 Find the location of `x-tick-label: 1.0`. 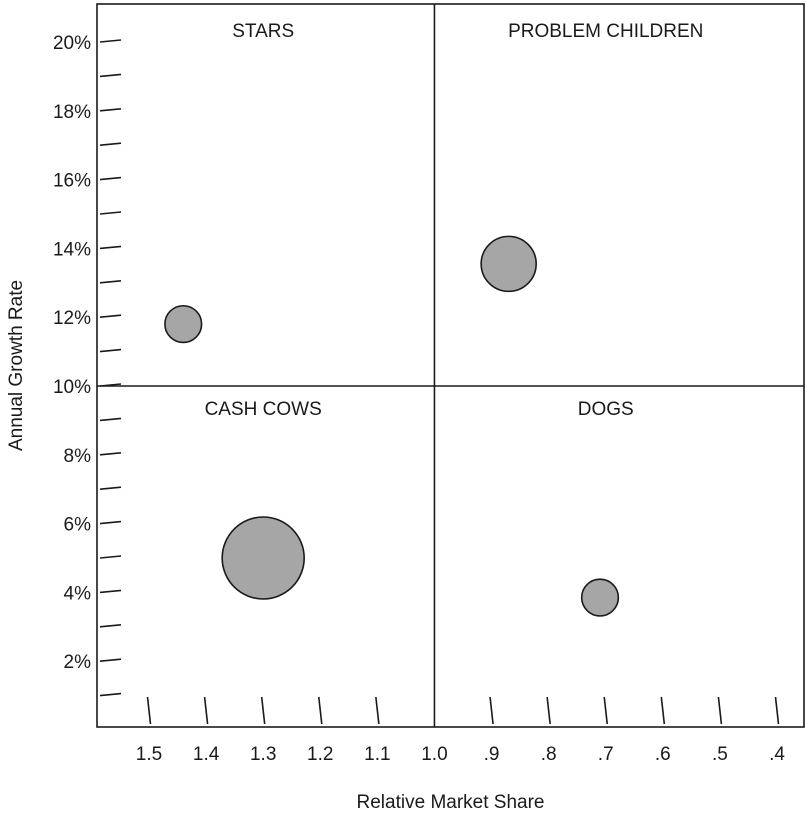

x-tick-label: 1.0 is located at coordinates (434, 754).